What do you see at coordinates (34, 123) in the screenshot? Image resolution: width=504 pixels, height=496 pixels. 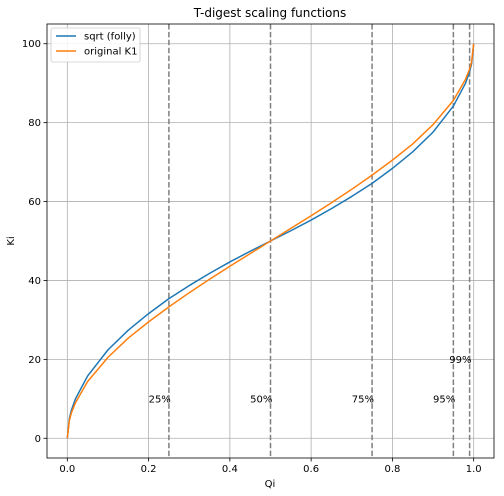 I see `y-tick-label: 80` at bounding box center [34, 123].